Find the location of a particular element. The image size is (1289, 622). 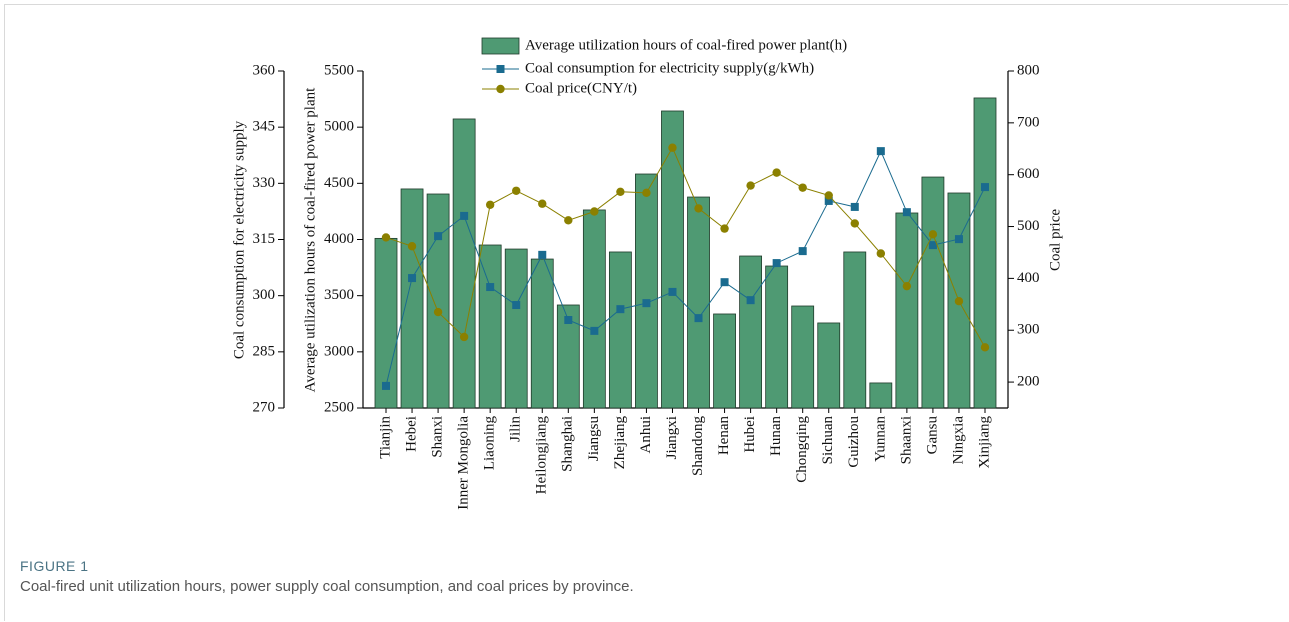

y3ticks-tick-label: 285 is located at coordinates (264, 351).